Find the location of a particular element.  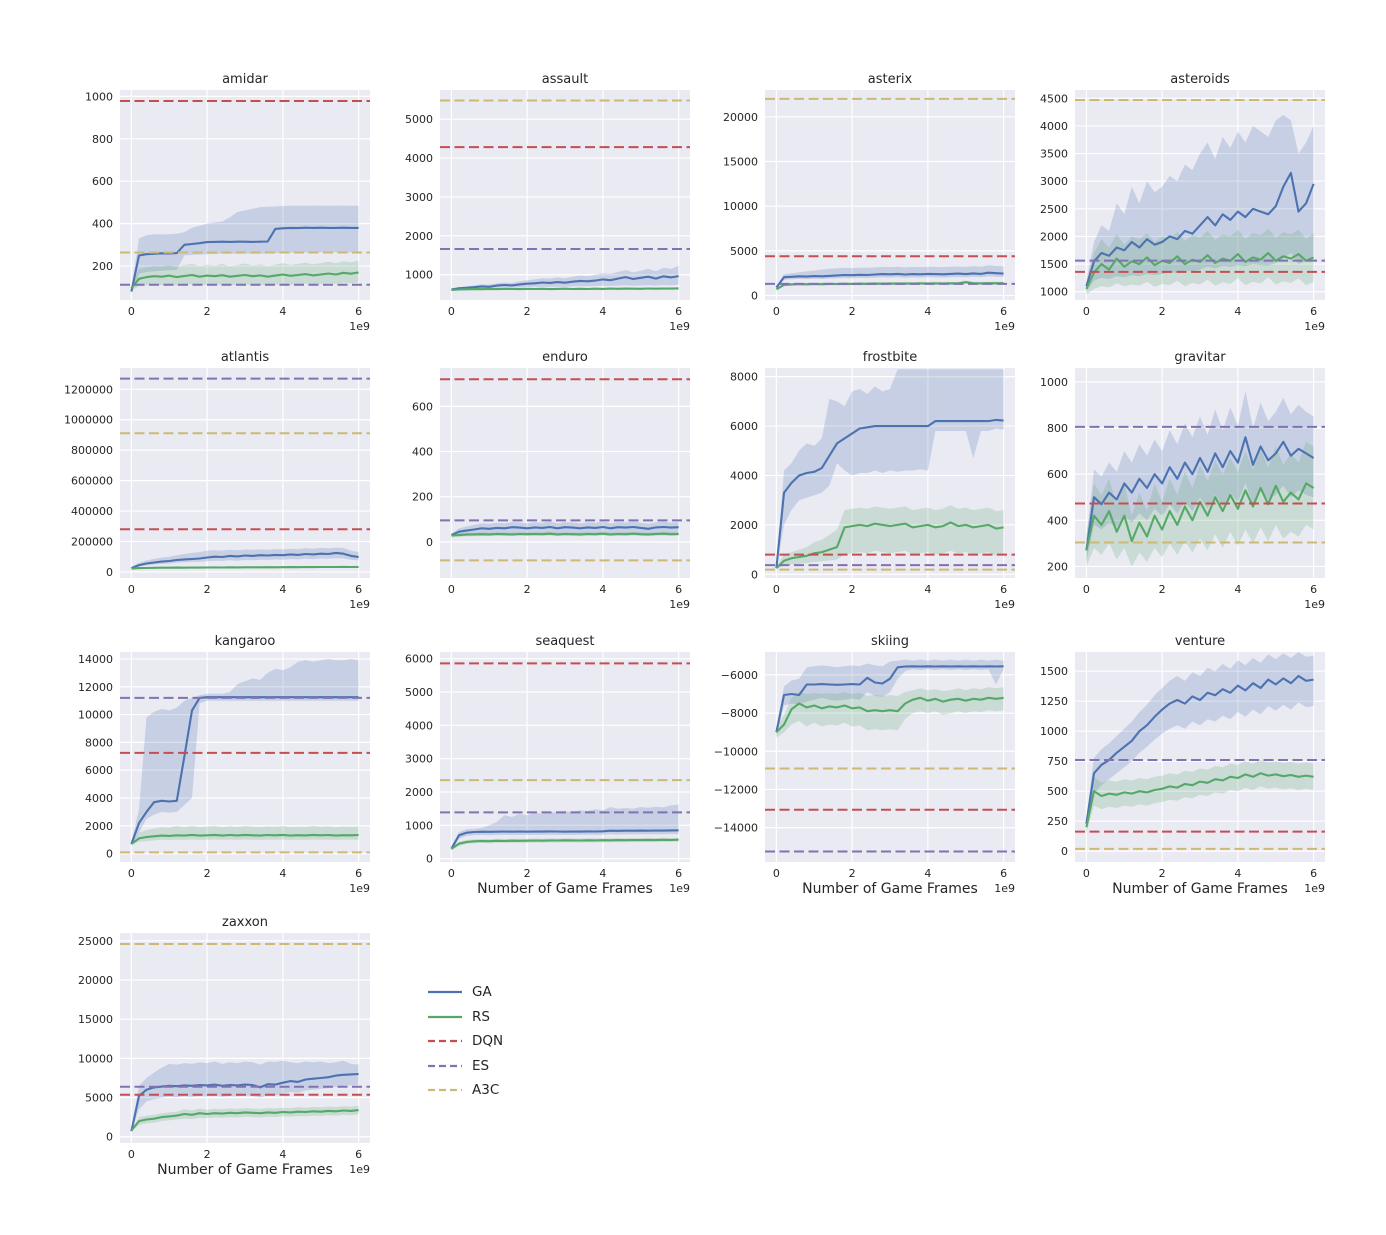

chart-title: skiing is located at coordinates (890, 641).